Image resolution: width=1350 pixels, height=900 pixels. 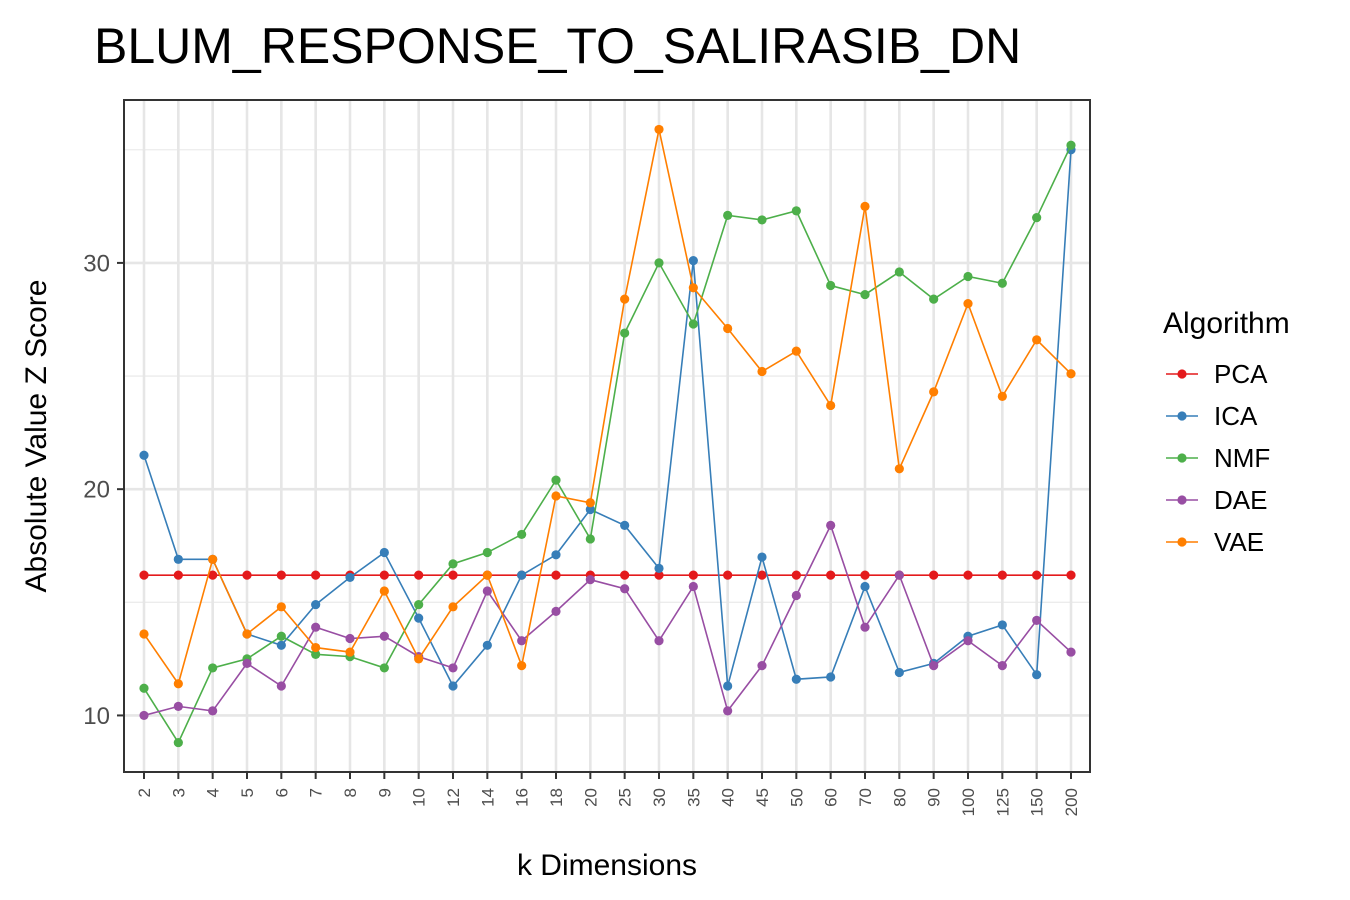 I want to click on x-tick-label: 3, so click(x=178, y=792).